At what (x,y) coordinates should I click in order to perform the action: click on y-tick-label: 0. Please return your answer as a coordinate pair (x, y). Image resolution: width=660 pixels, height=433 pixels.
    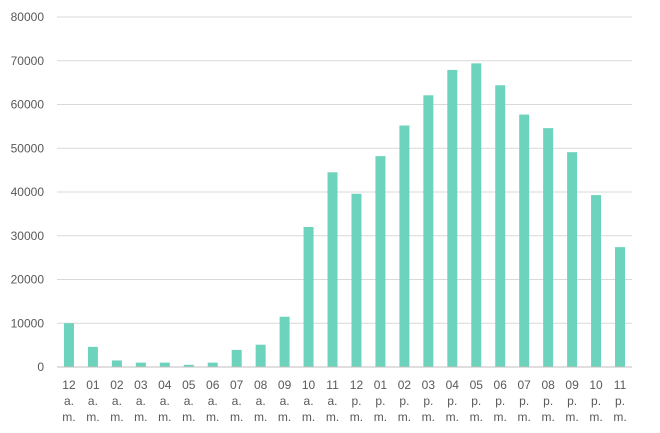
    Looking at the image, I should click on (40, 367).